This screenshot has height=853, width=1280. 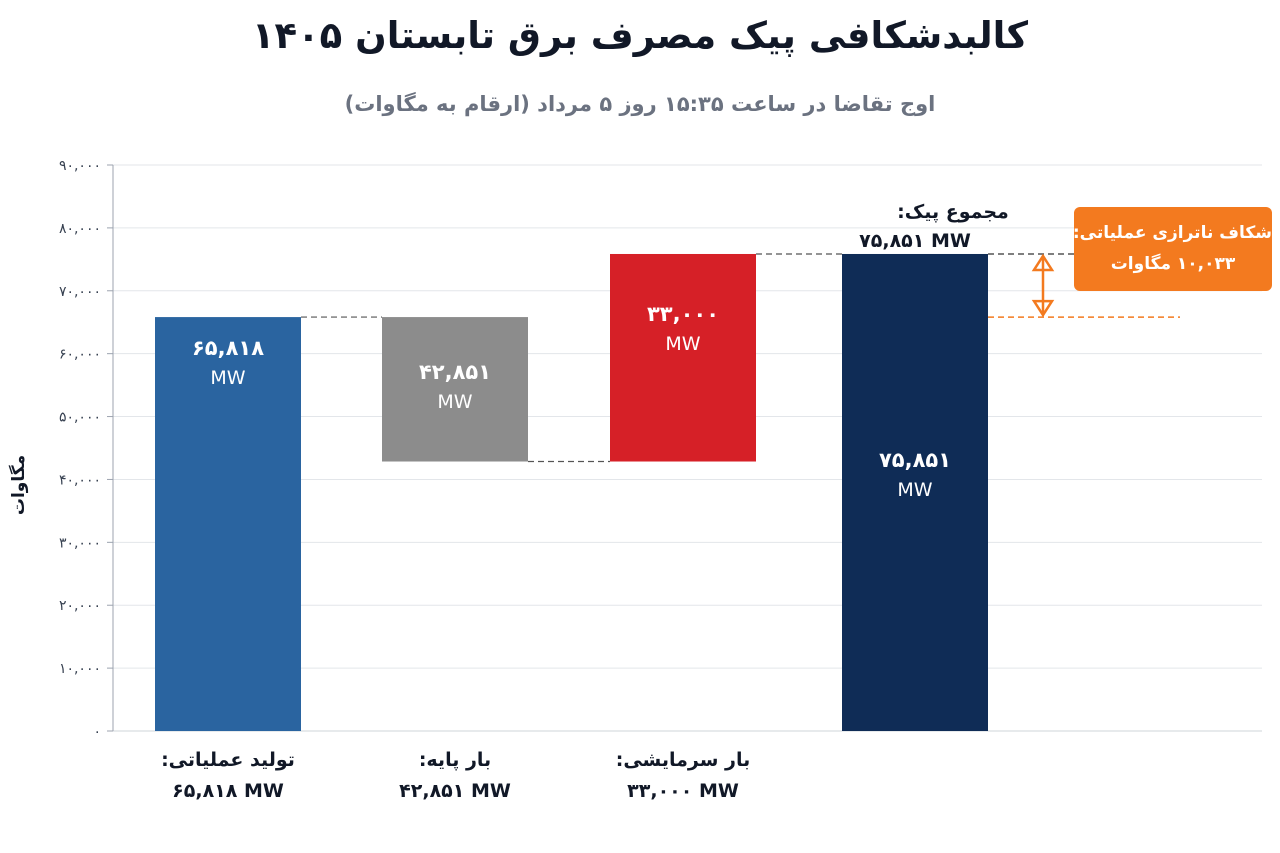 What do you see at coordinates (80, 166) in the screenshot?
I see `y-tick-label: ۹۰,۰۰۰` at bounding box center [80, 166].